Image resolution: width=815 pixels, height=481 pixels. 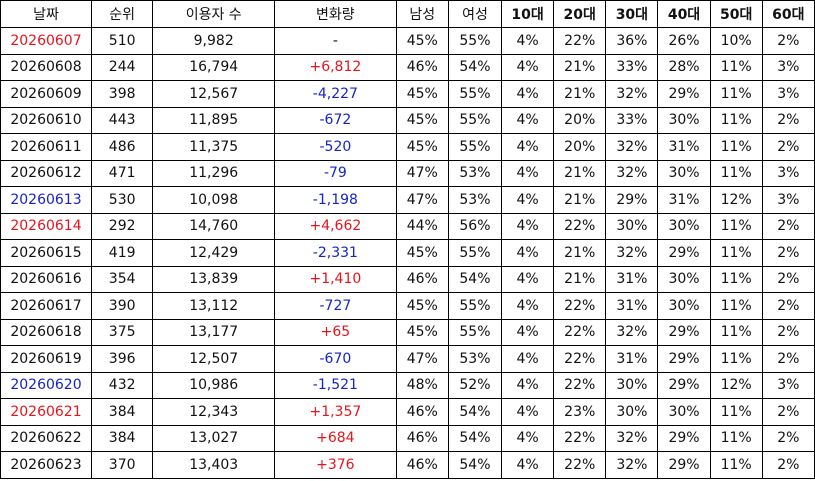 What do you see at coordinates (788, 385) in the screenshot?
I see `age-60s-cell: 3%` at bounding box center [788, 385].